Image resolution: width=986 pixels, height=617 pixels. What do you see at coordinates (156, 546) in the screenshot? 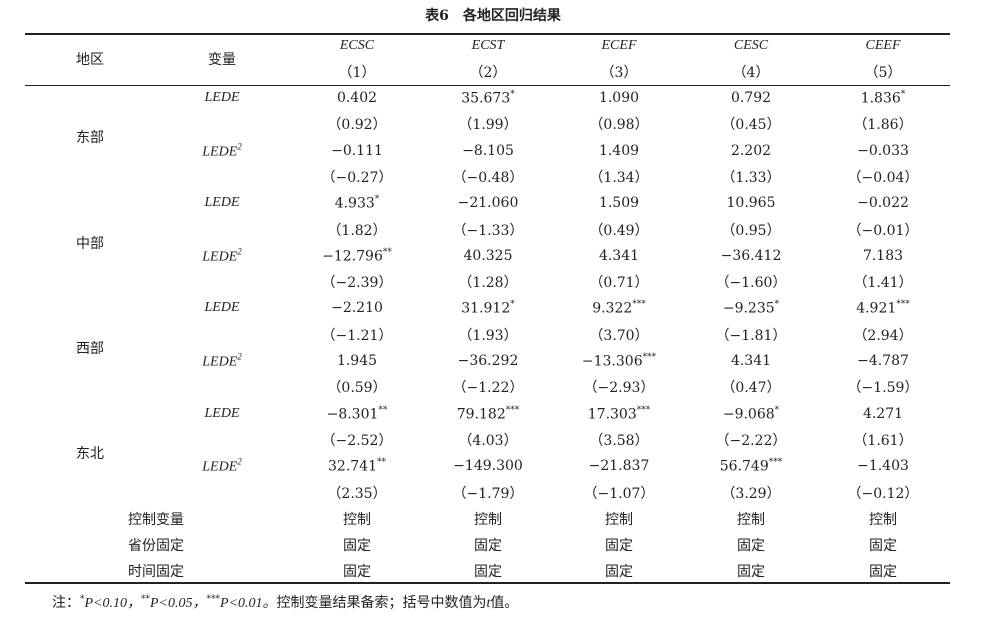
I see `control-label: 省份固定` at bounding box center [156, 546].